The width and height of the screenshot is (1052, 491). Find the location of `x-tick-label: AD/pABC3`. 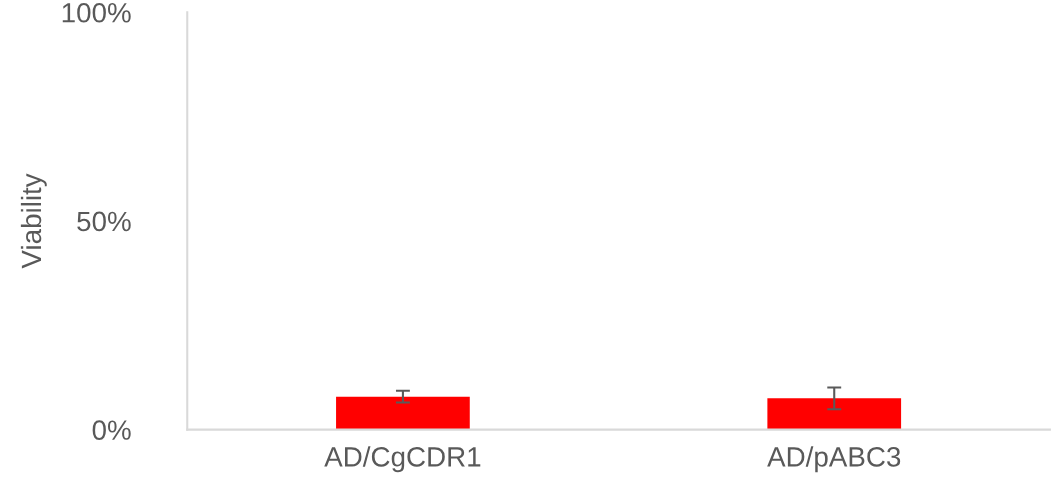

x-tick-label: AD/pABC3 is located at coordinates (834, 459).